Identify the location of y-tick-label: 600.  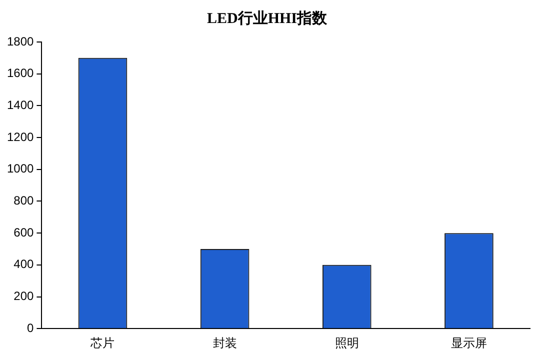
(24, 232).